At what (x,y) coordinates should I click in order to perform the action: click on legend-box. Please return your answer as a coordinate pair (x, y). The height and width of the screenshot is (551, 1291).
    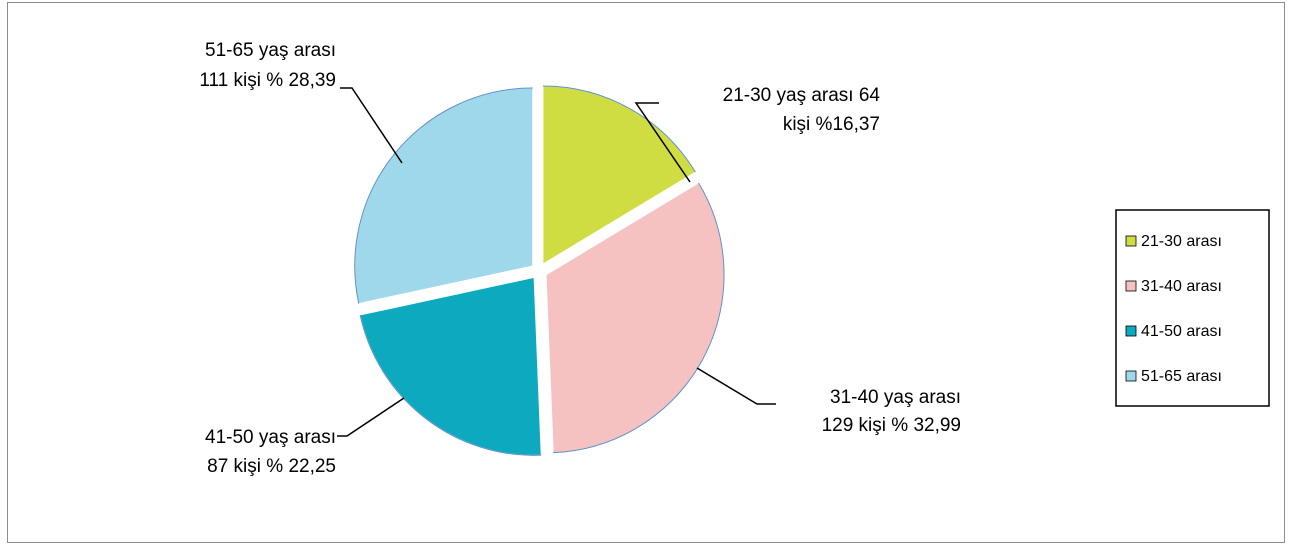
    Looking at the image, I should click on (1192, 308).